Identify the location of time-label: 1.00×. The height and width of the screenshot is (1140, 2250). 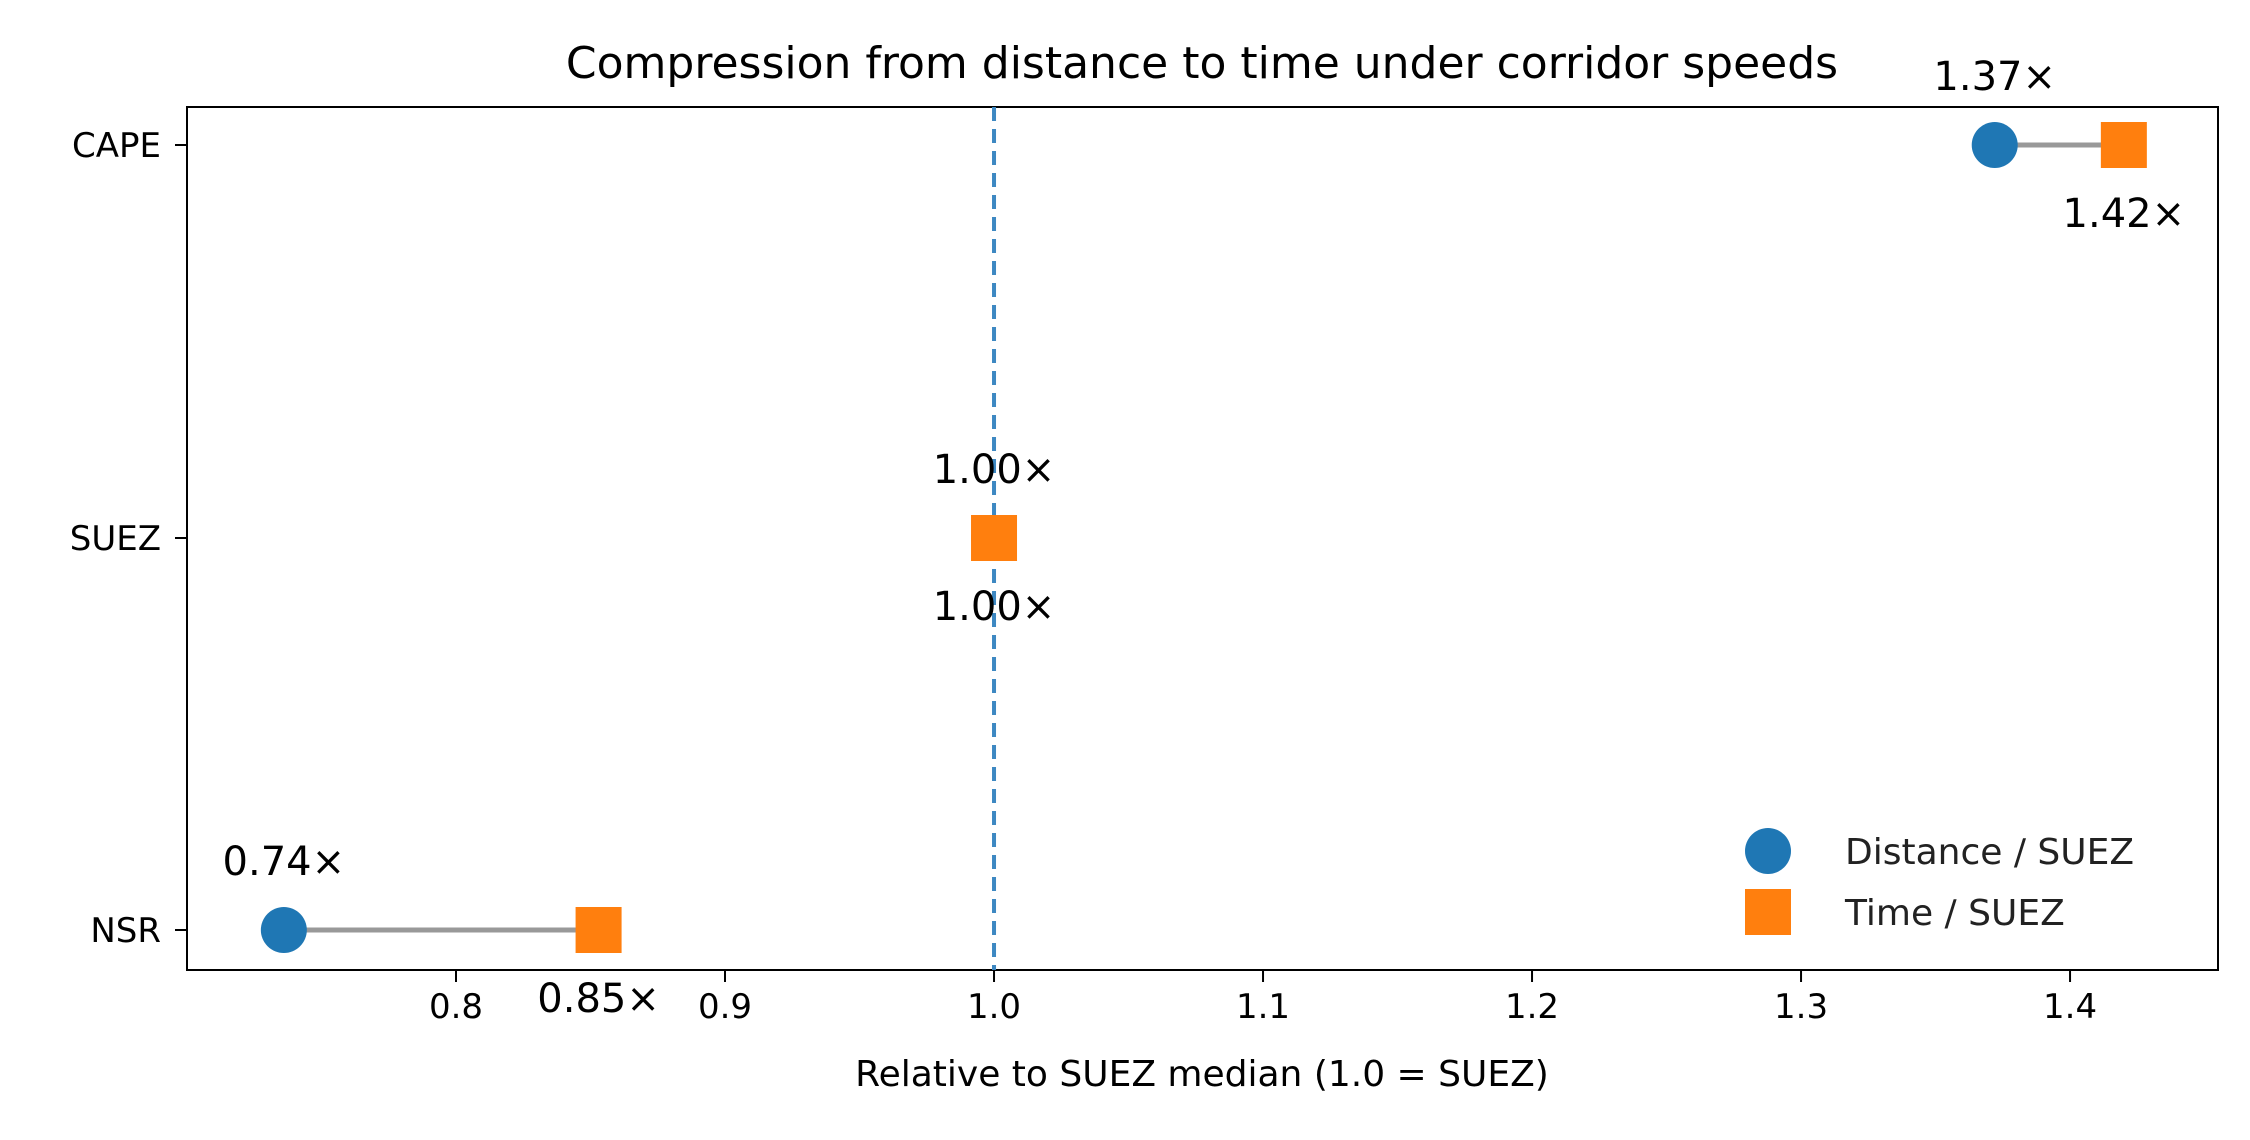
(994, 607).